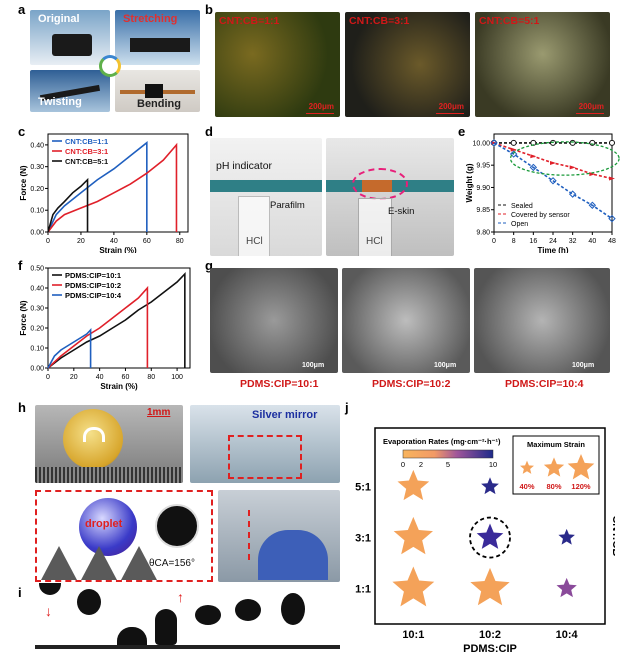 This screenshot has width=620, height=661. Describe the element at coordinates (177, 526) in the screenshot. I see `contact-angle-droplet` at that location.